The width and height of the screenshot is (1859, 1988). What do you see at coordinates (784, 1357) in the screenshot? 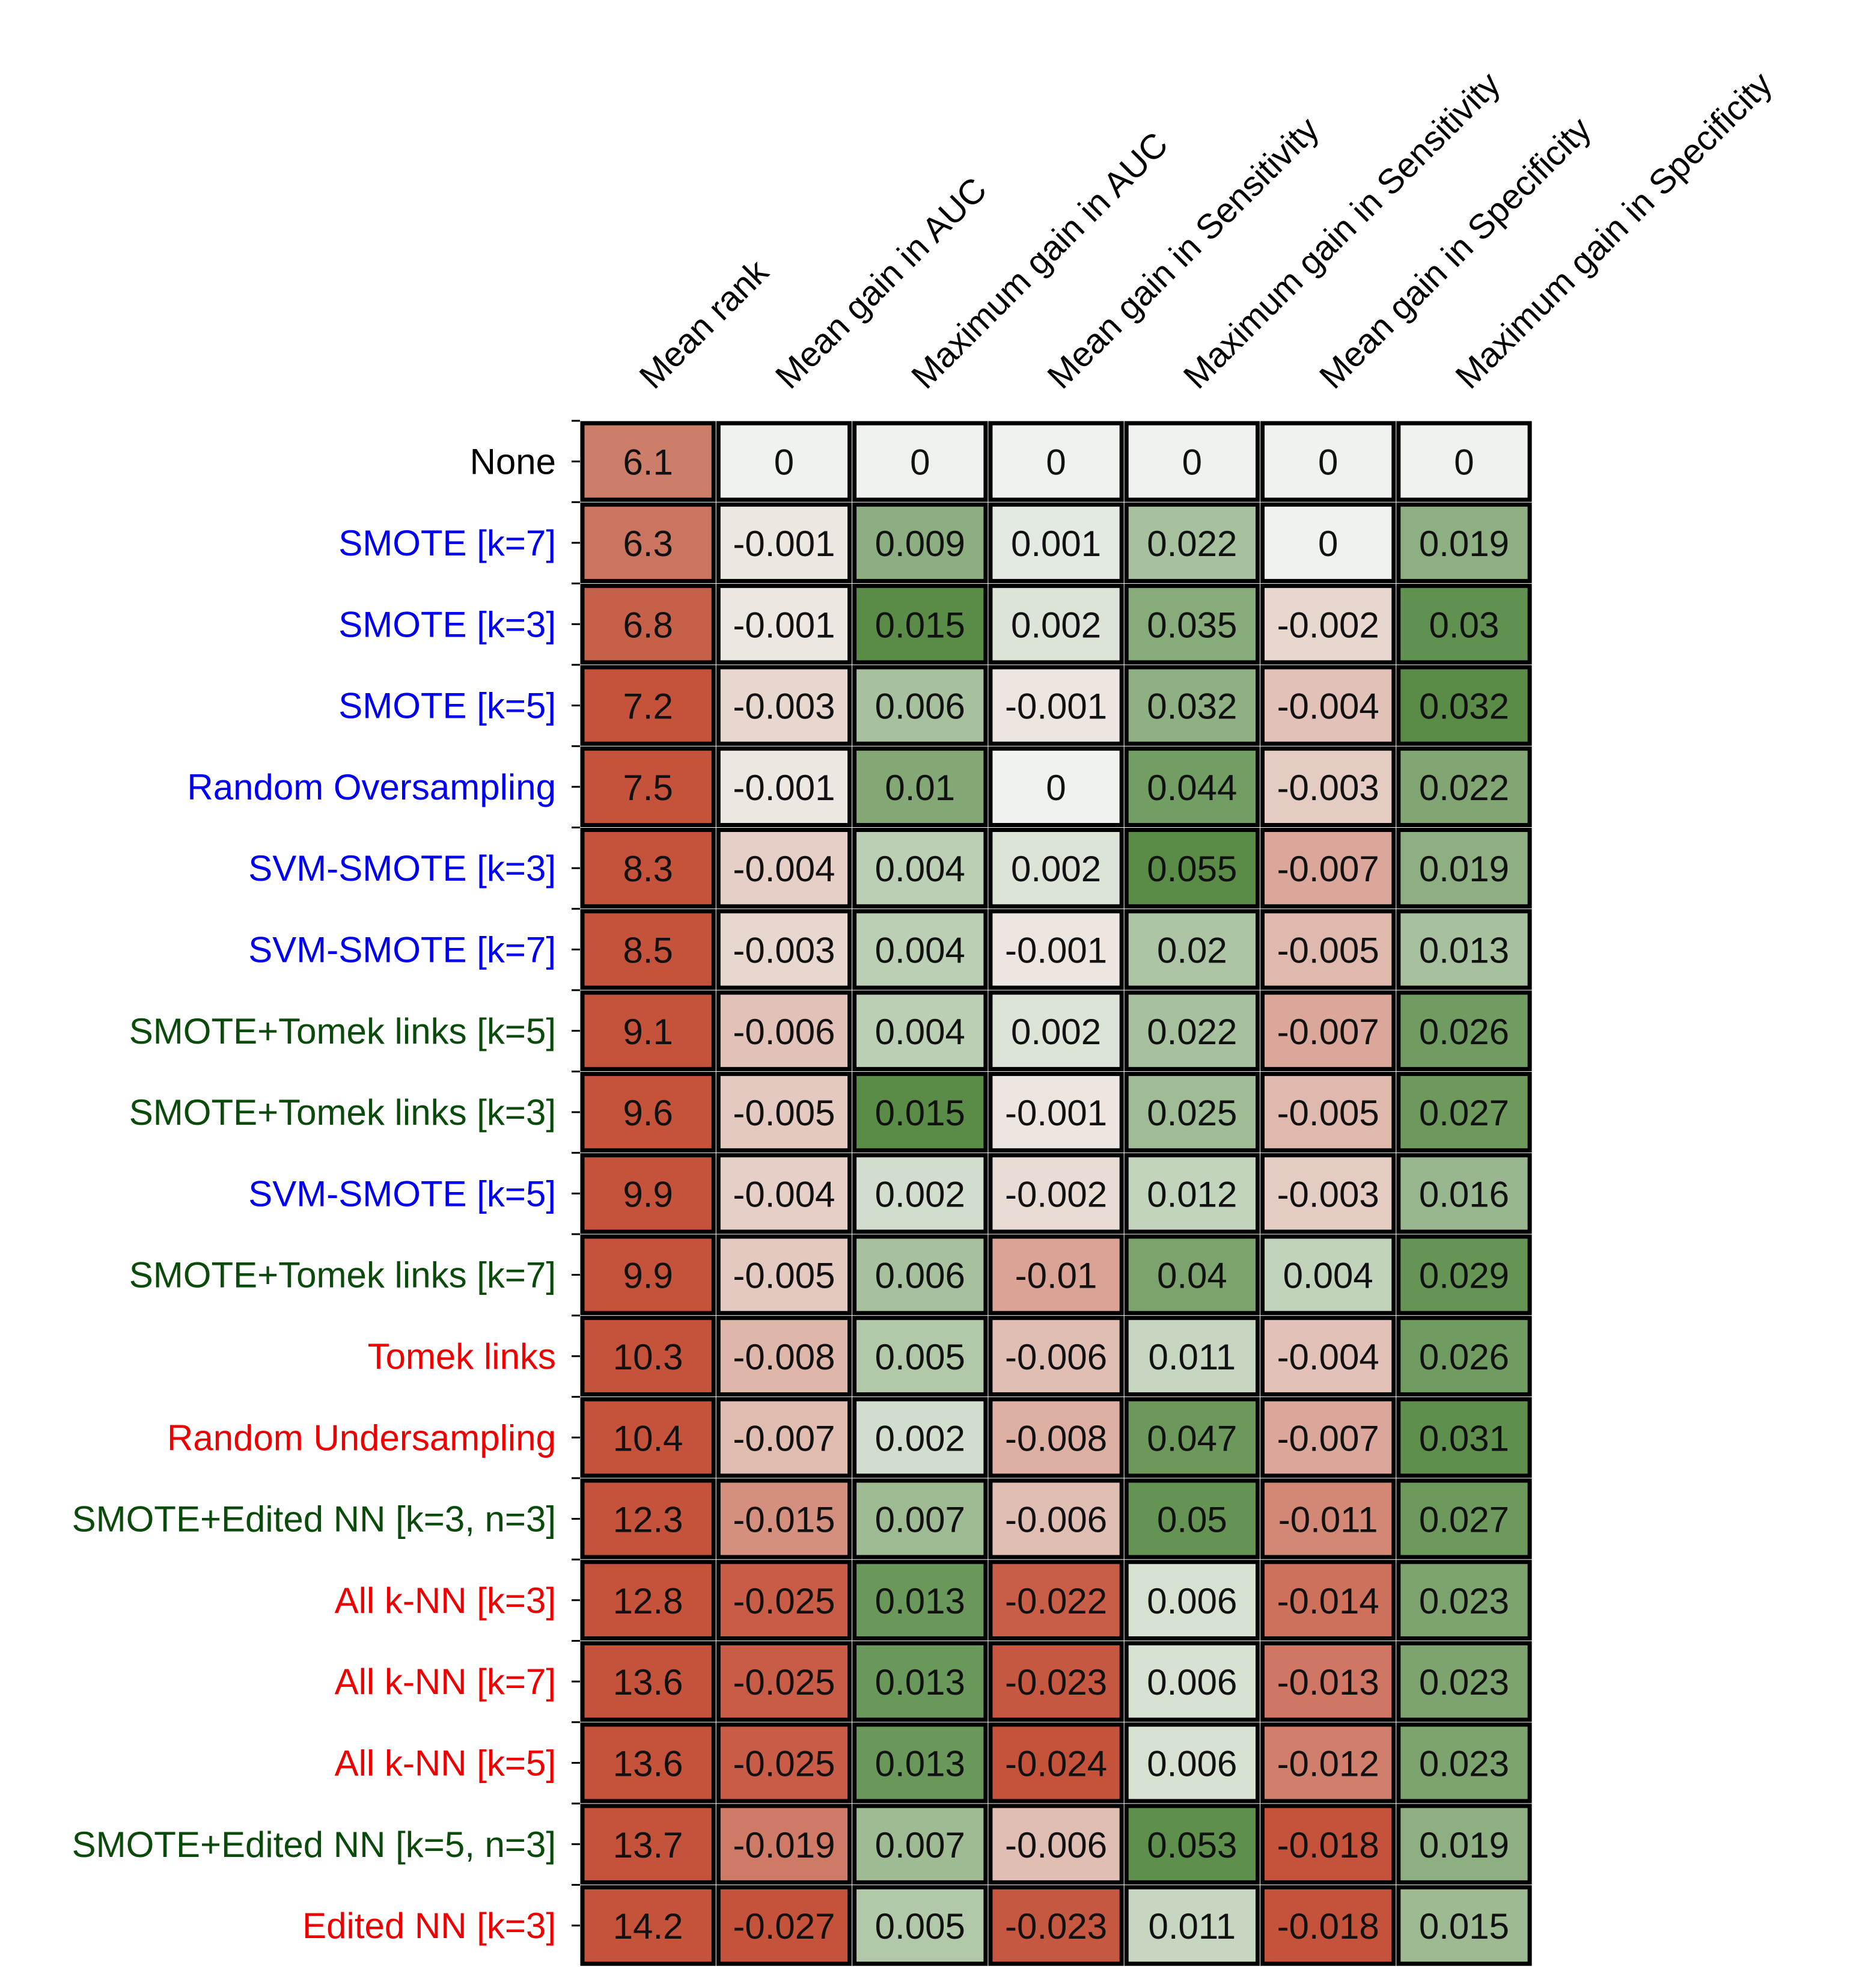
I see `cell-value-label: -0.008` at bounding box center [784, 1357].